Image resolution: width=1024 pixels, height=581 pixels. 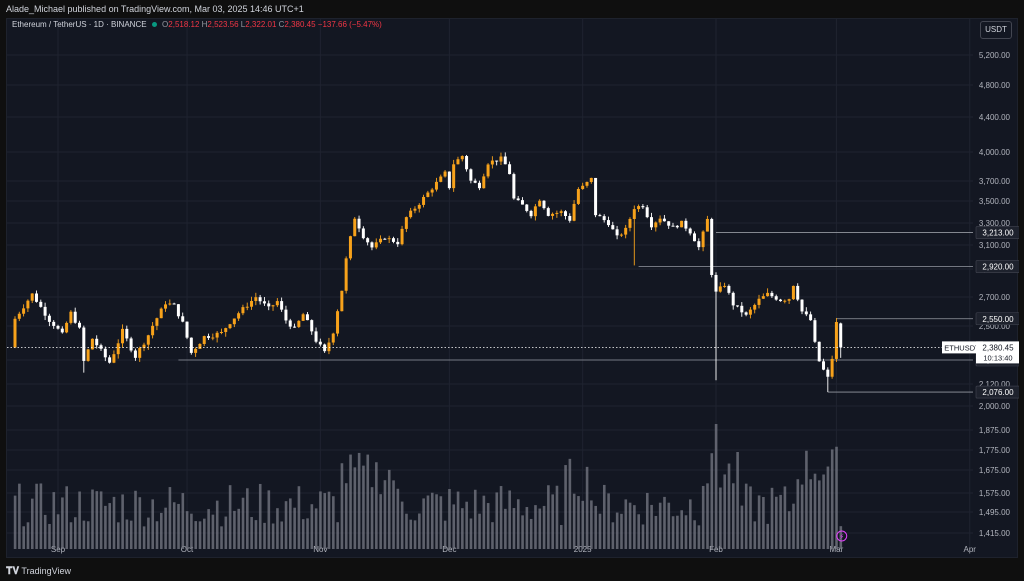 What do you see at coordinates (998, 267) in the screenshot?
I see `level-price-label: 2,920.00` at bounding box center [998, 267].